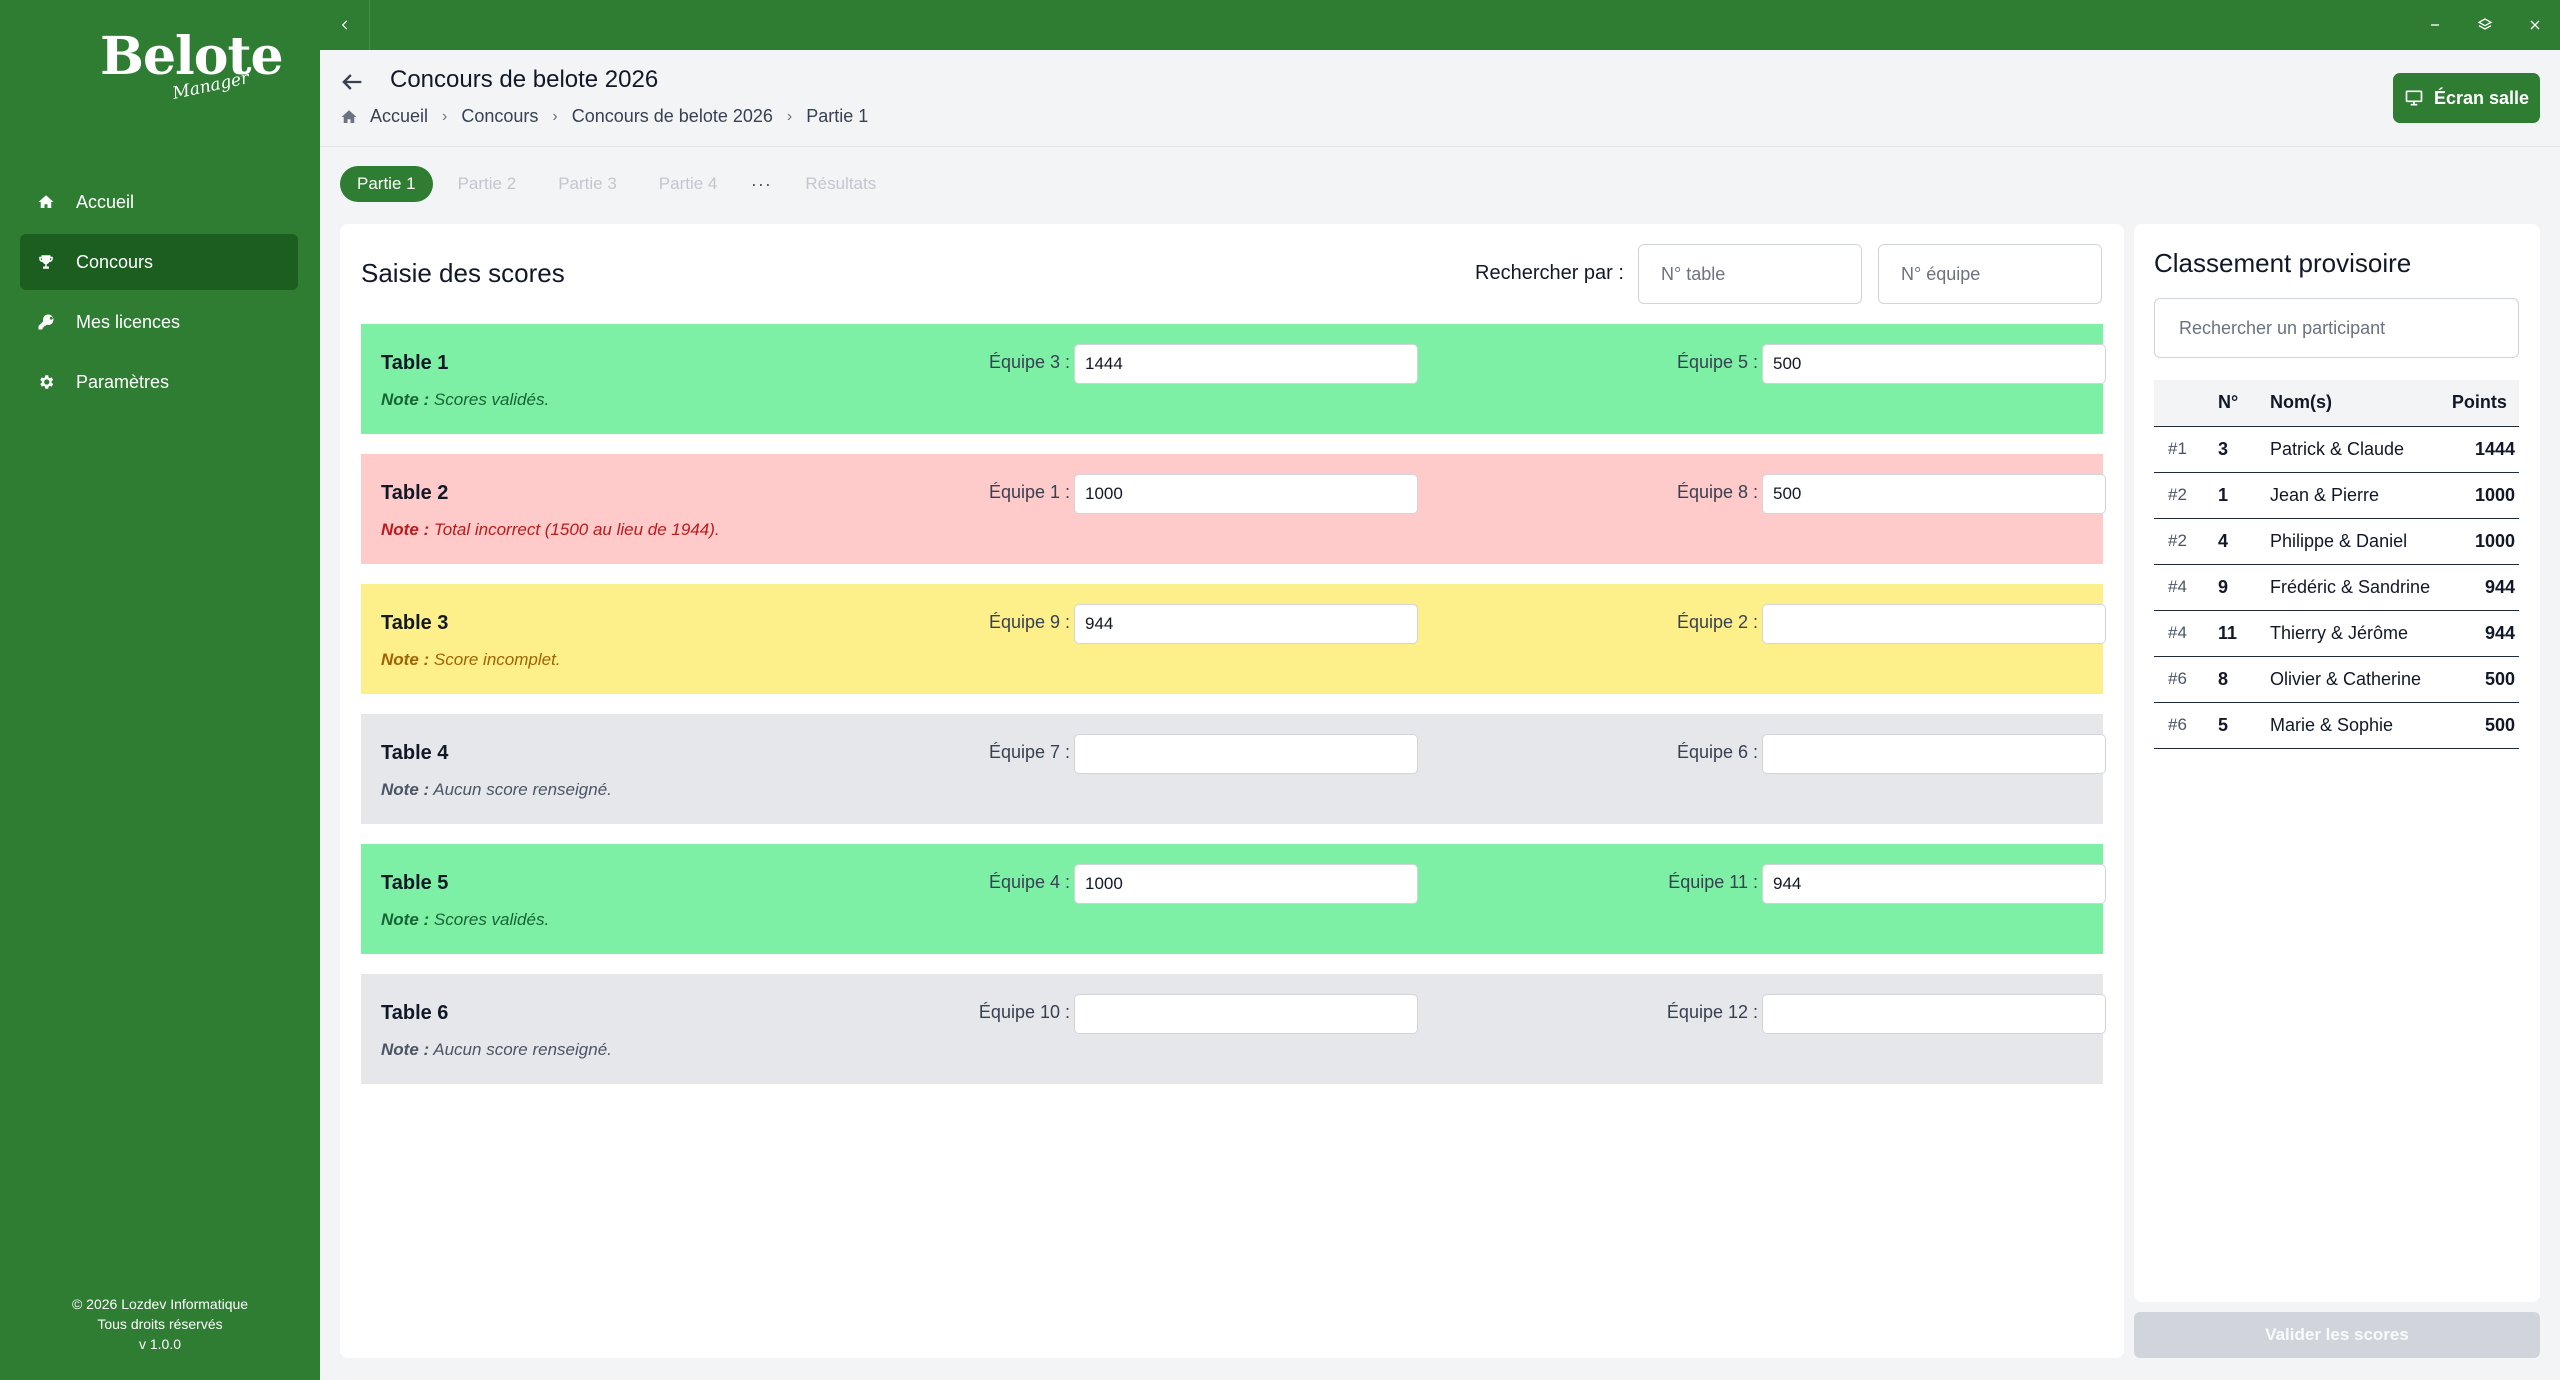 The width and height of the screenshot is (2560, 1380). I want to click on table-name: Table 3, so click(415, 623).